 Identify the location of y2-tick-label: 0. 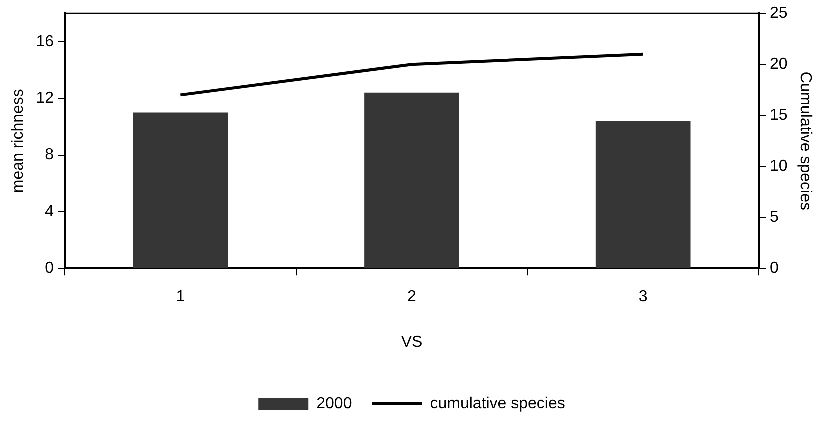
(775, 269).